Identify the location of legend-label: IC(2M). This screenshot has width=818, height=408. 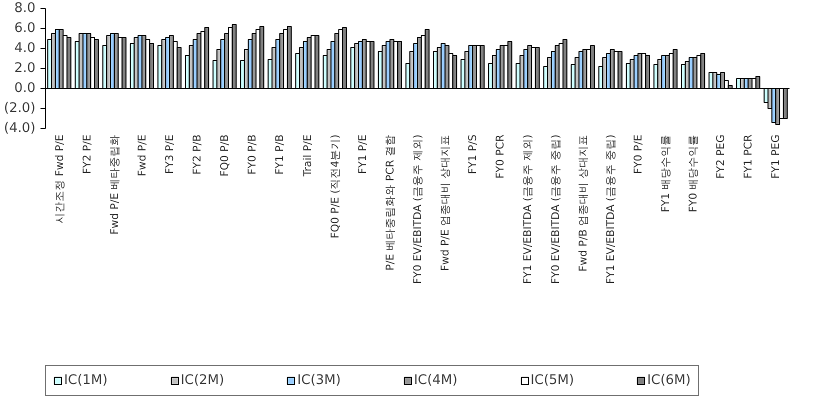
(202, 380).